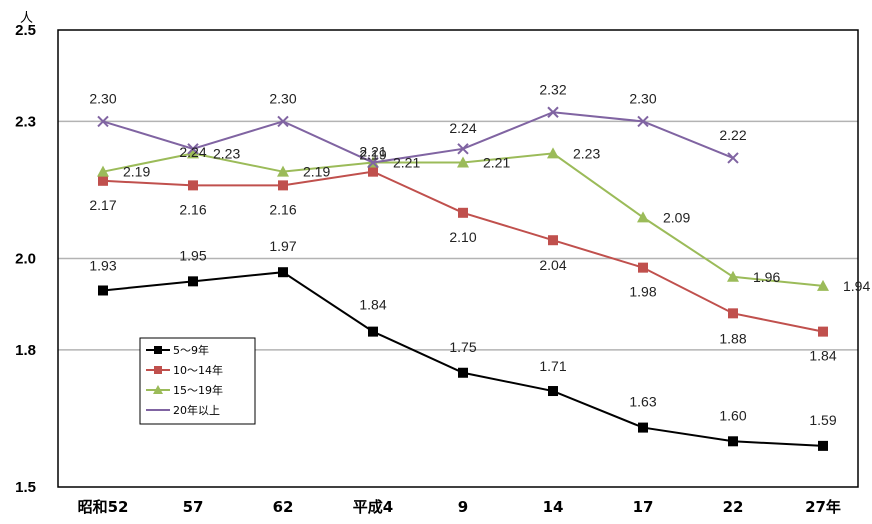 Image resolution: width=872 pixels, height=524 pixels. Describe the element at coordinates (642, 402) in the screenshot. I see `data-label: 1.63` at that location.